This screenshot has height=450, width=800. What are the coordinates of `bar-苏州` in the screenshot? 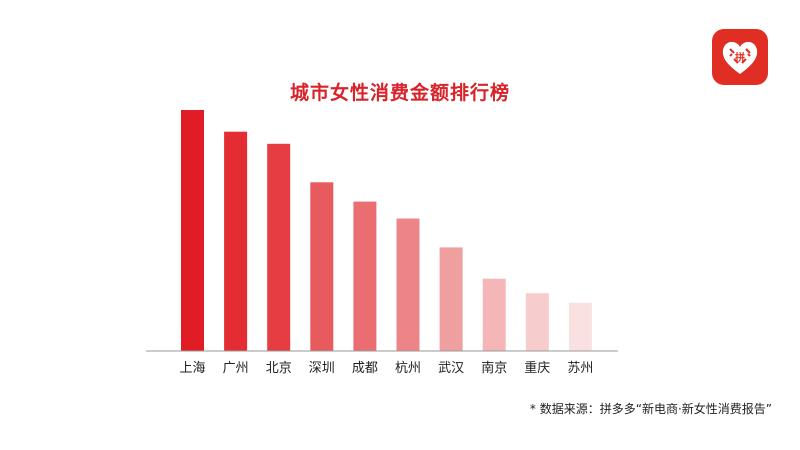 It's located at (580, 326).